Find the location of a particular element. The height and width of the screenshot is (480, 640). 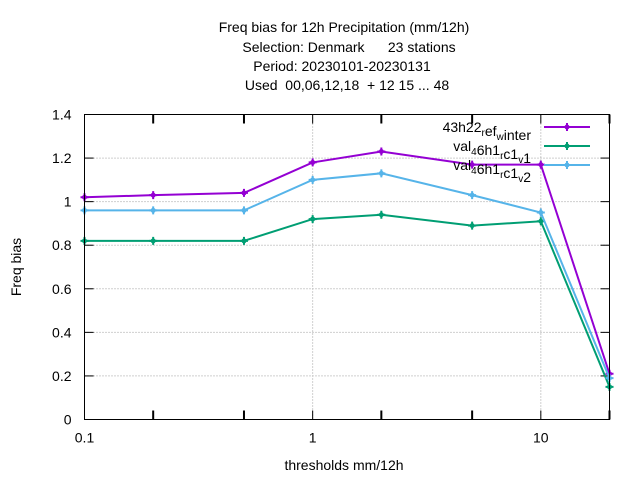

legend-entry-1: 43h22refwinter is located at coordinates (516, 131).